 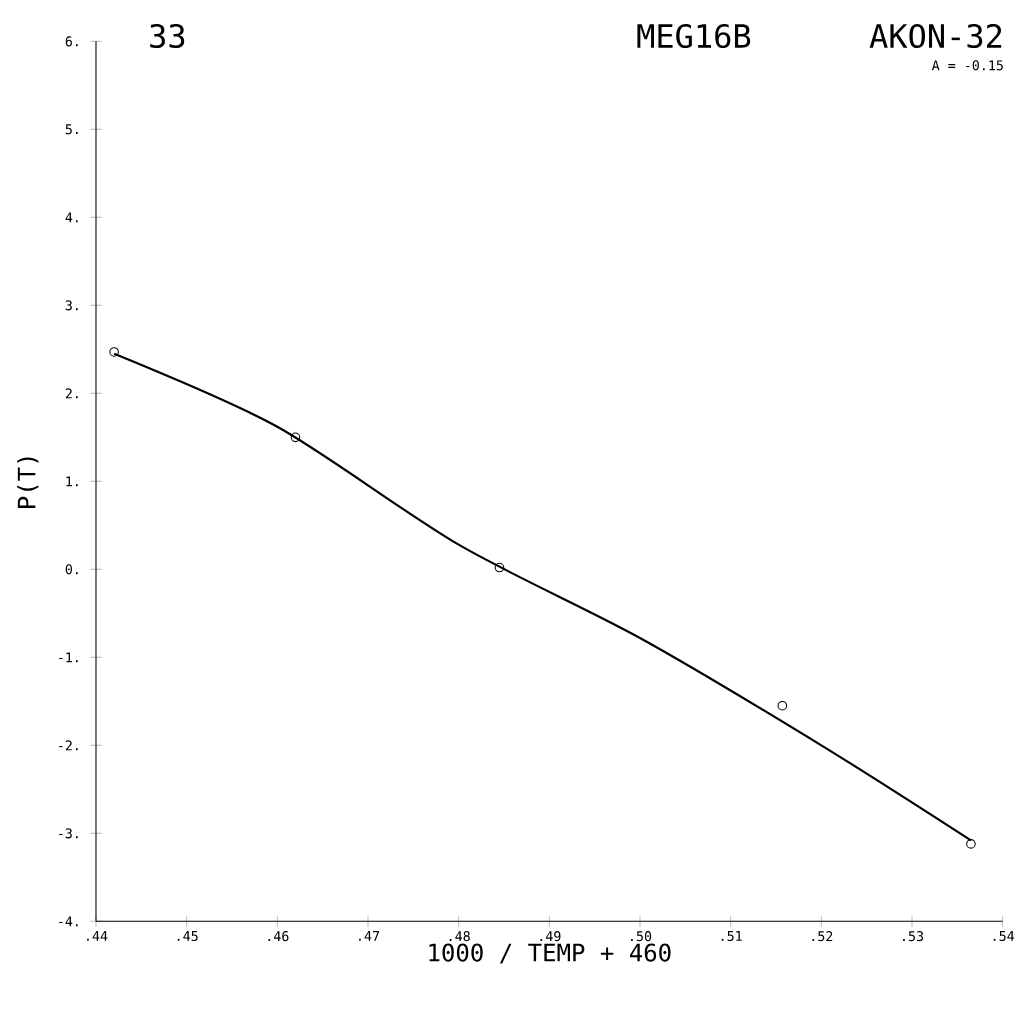 What do you see at coordinates (28, 482) in the screenshot?
I see `y-axis-title: P(T)` at bounding box center [28, 482].